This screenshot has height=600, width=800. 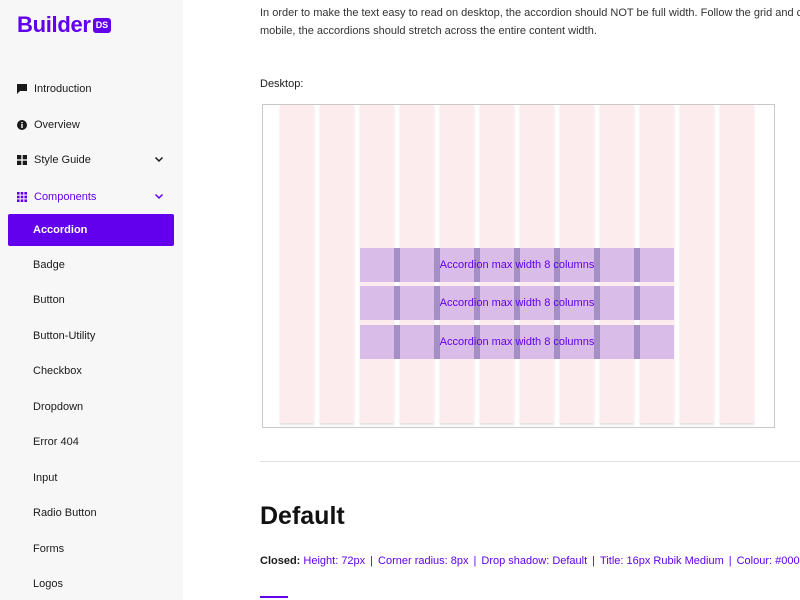 What do you see at coordinates (91, 230) in the screenshot?
I see `sidebar-item-accordion: Accordion` at bounding box center [91, 230].